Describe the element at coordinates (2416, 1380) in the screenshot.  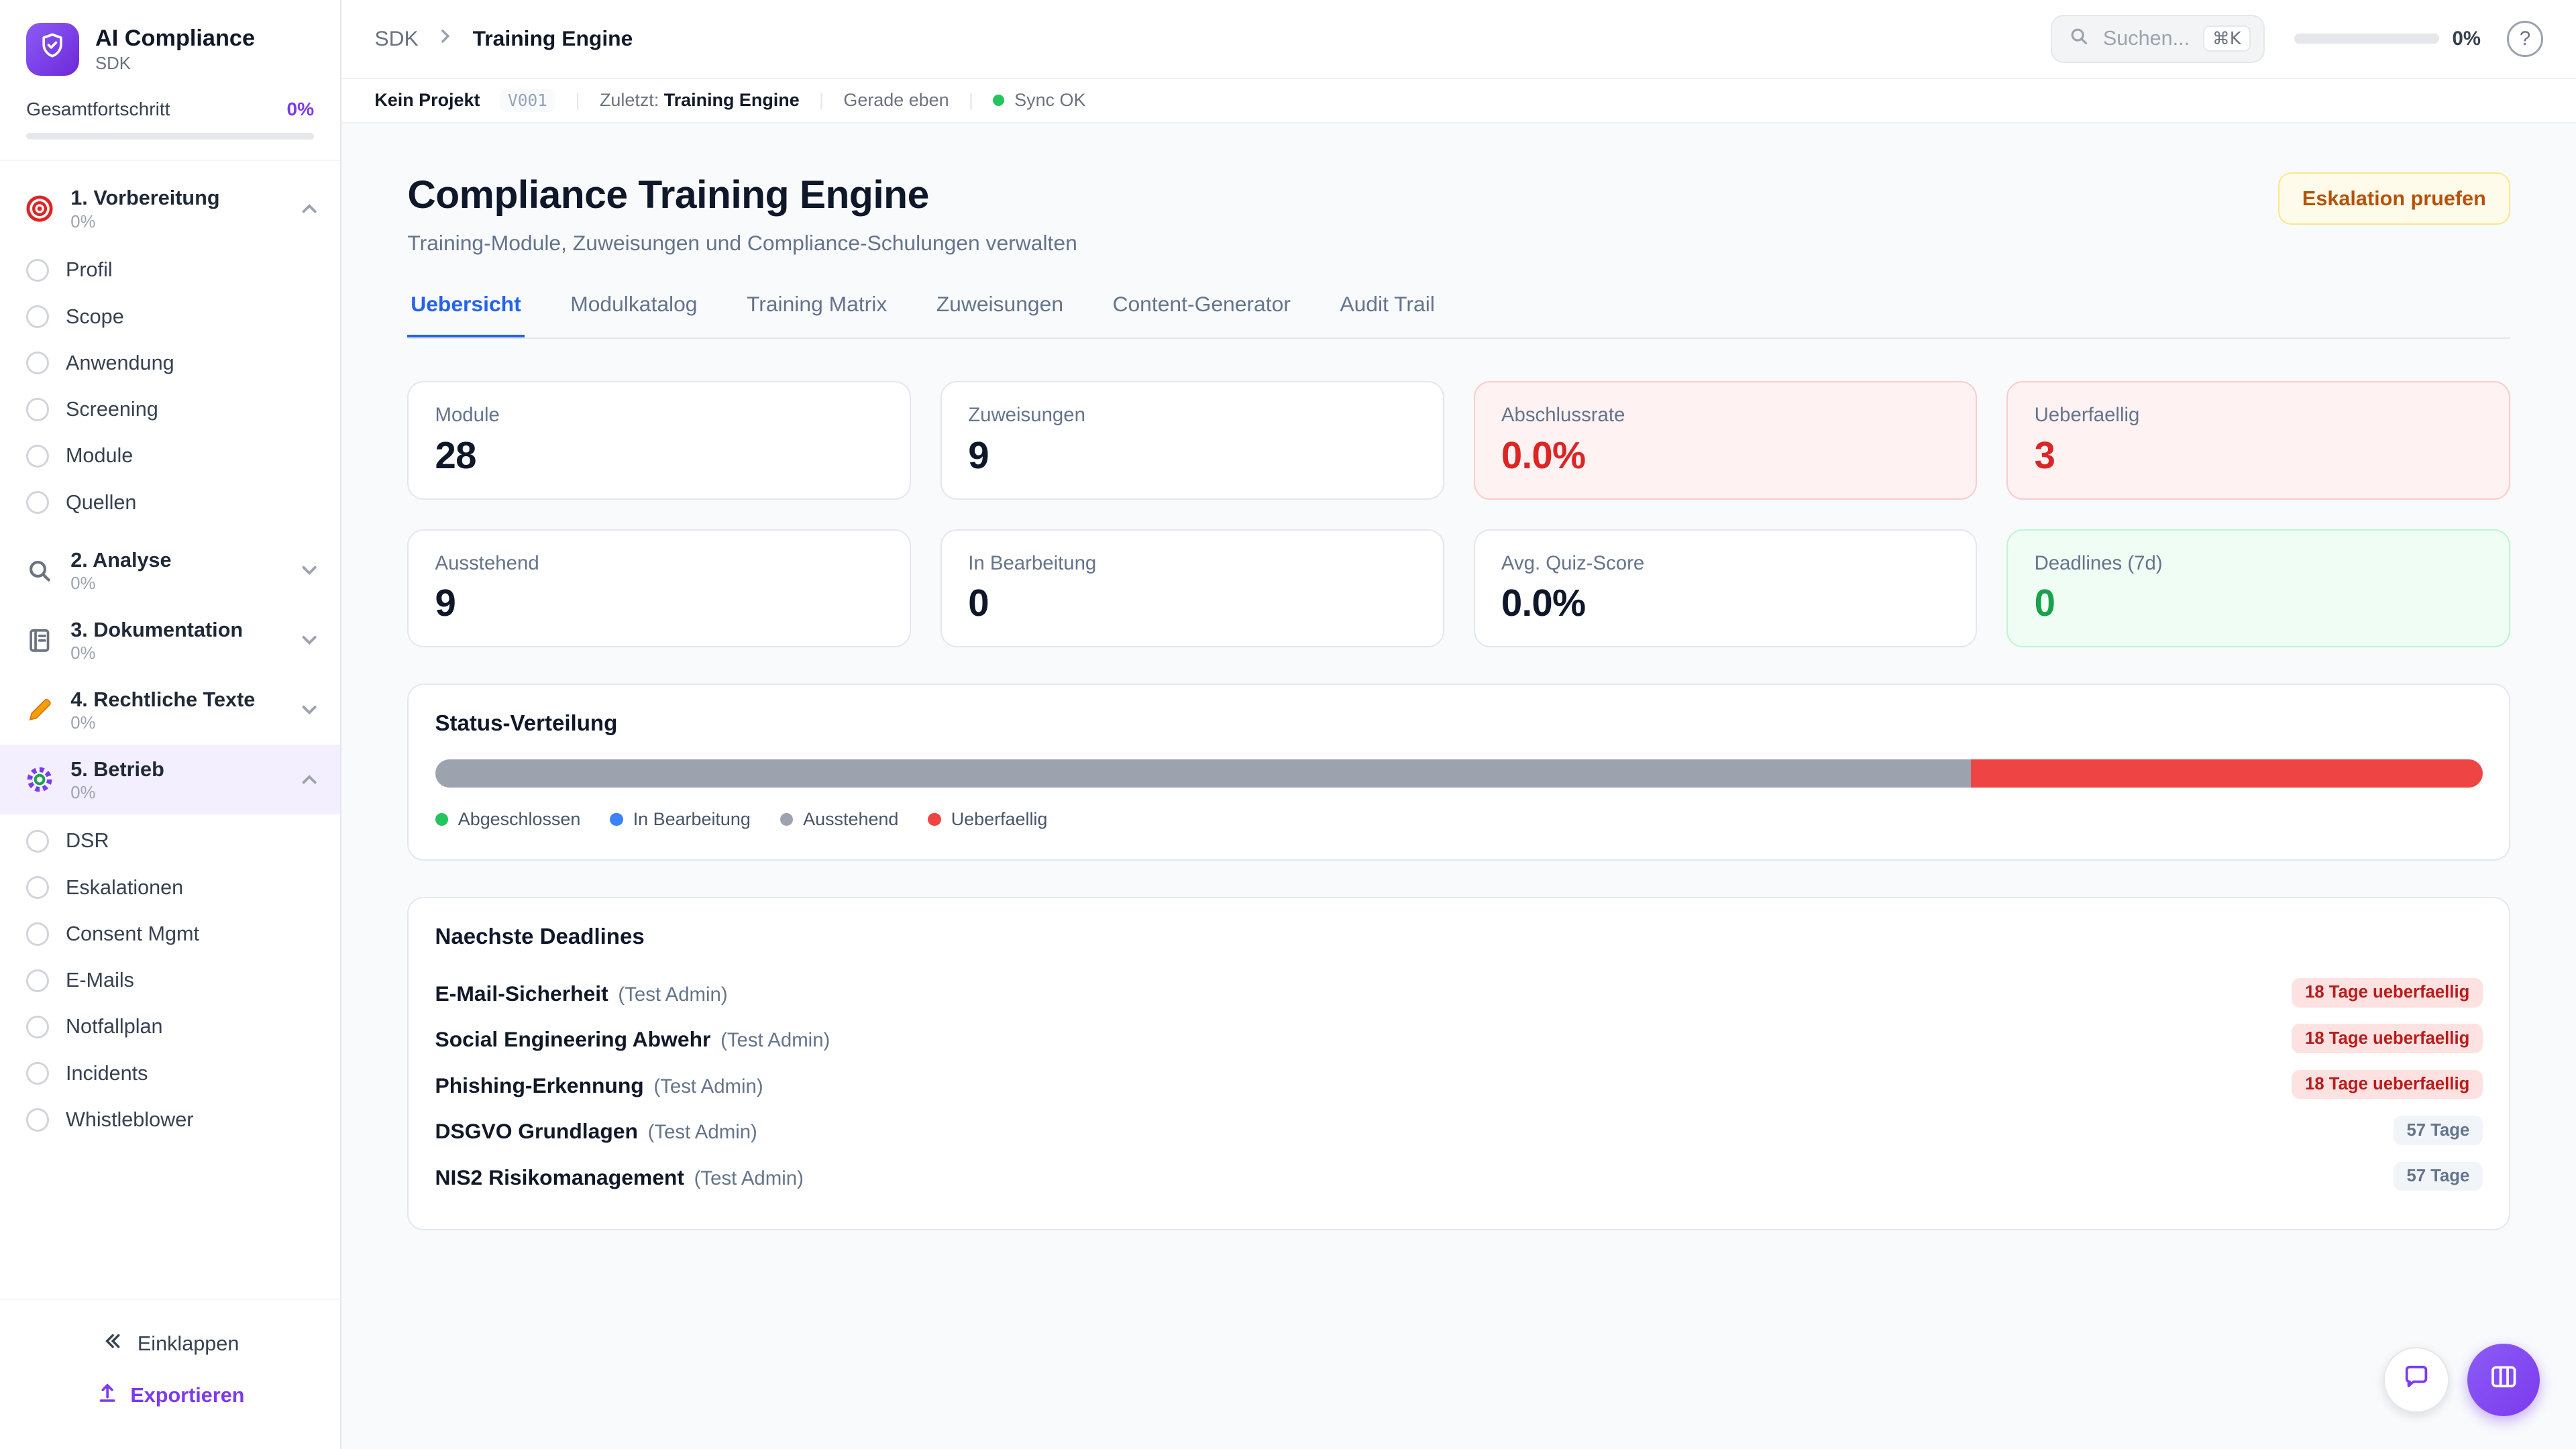
I see `chat-button` at that location.